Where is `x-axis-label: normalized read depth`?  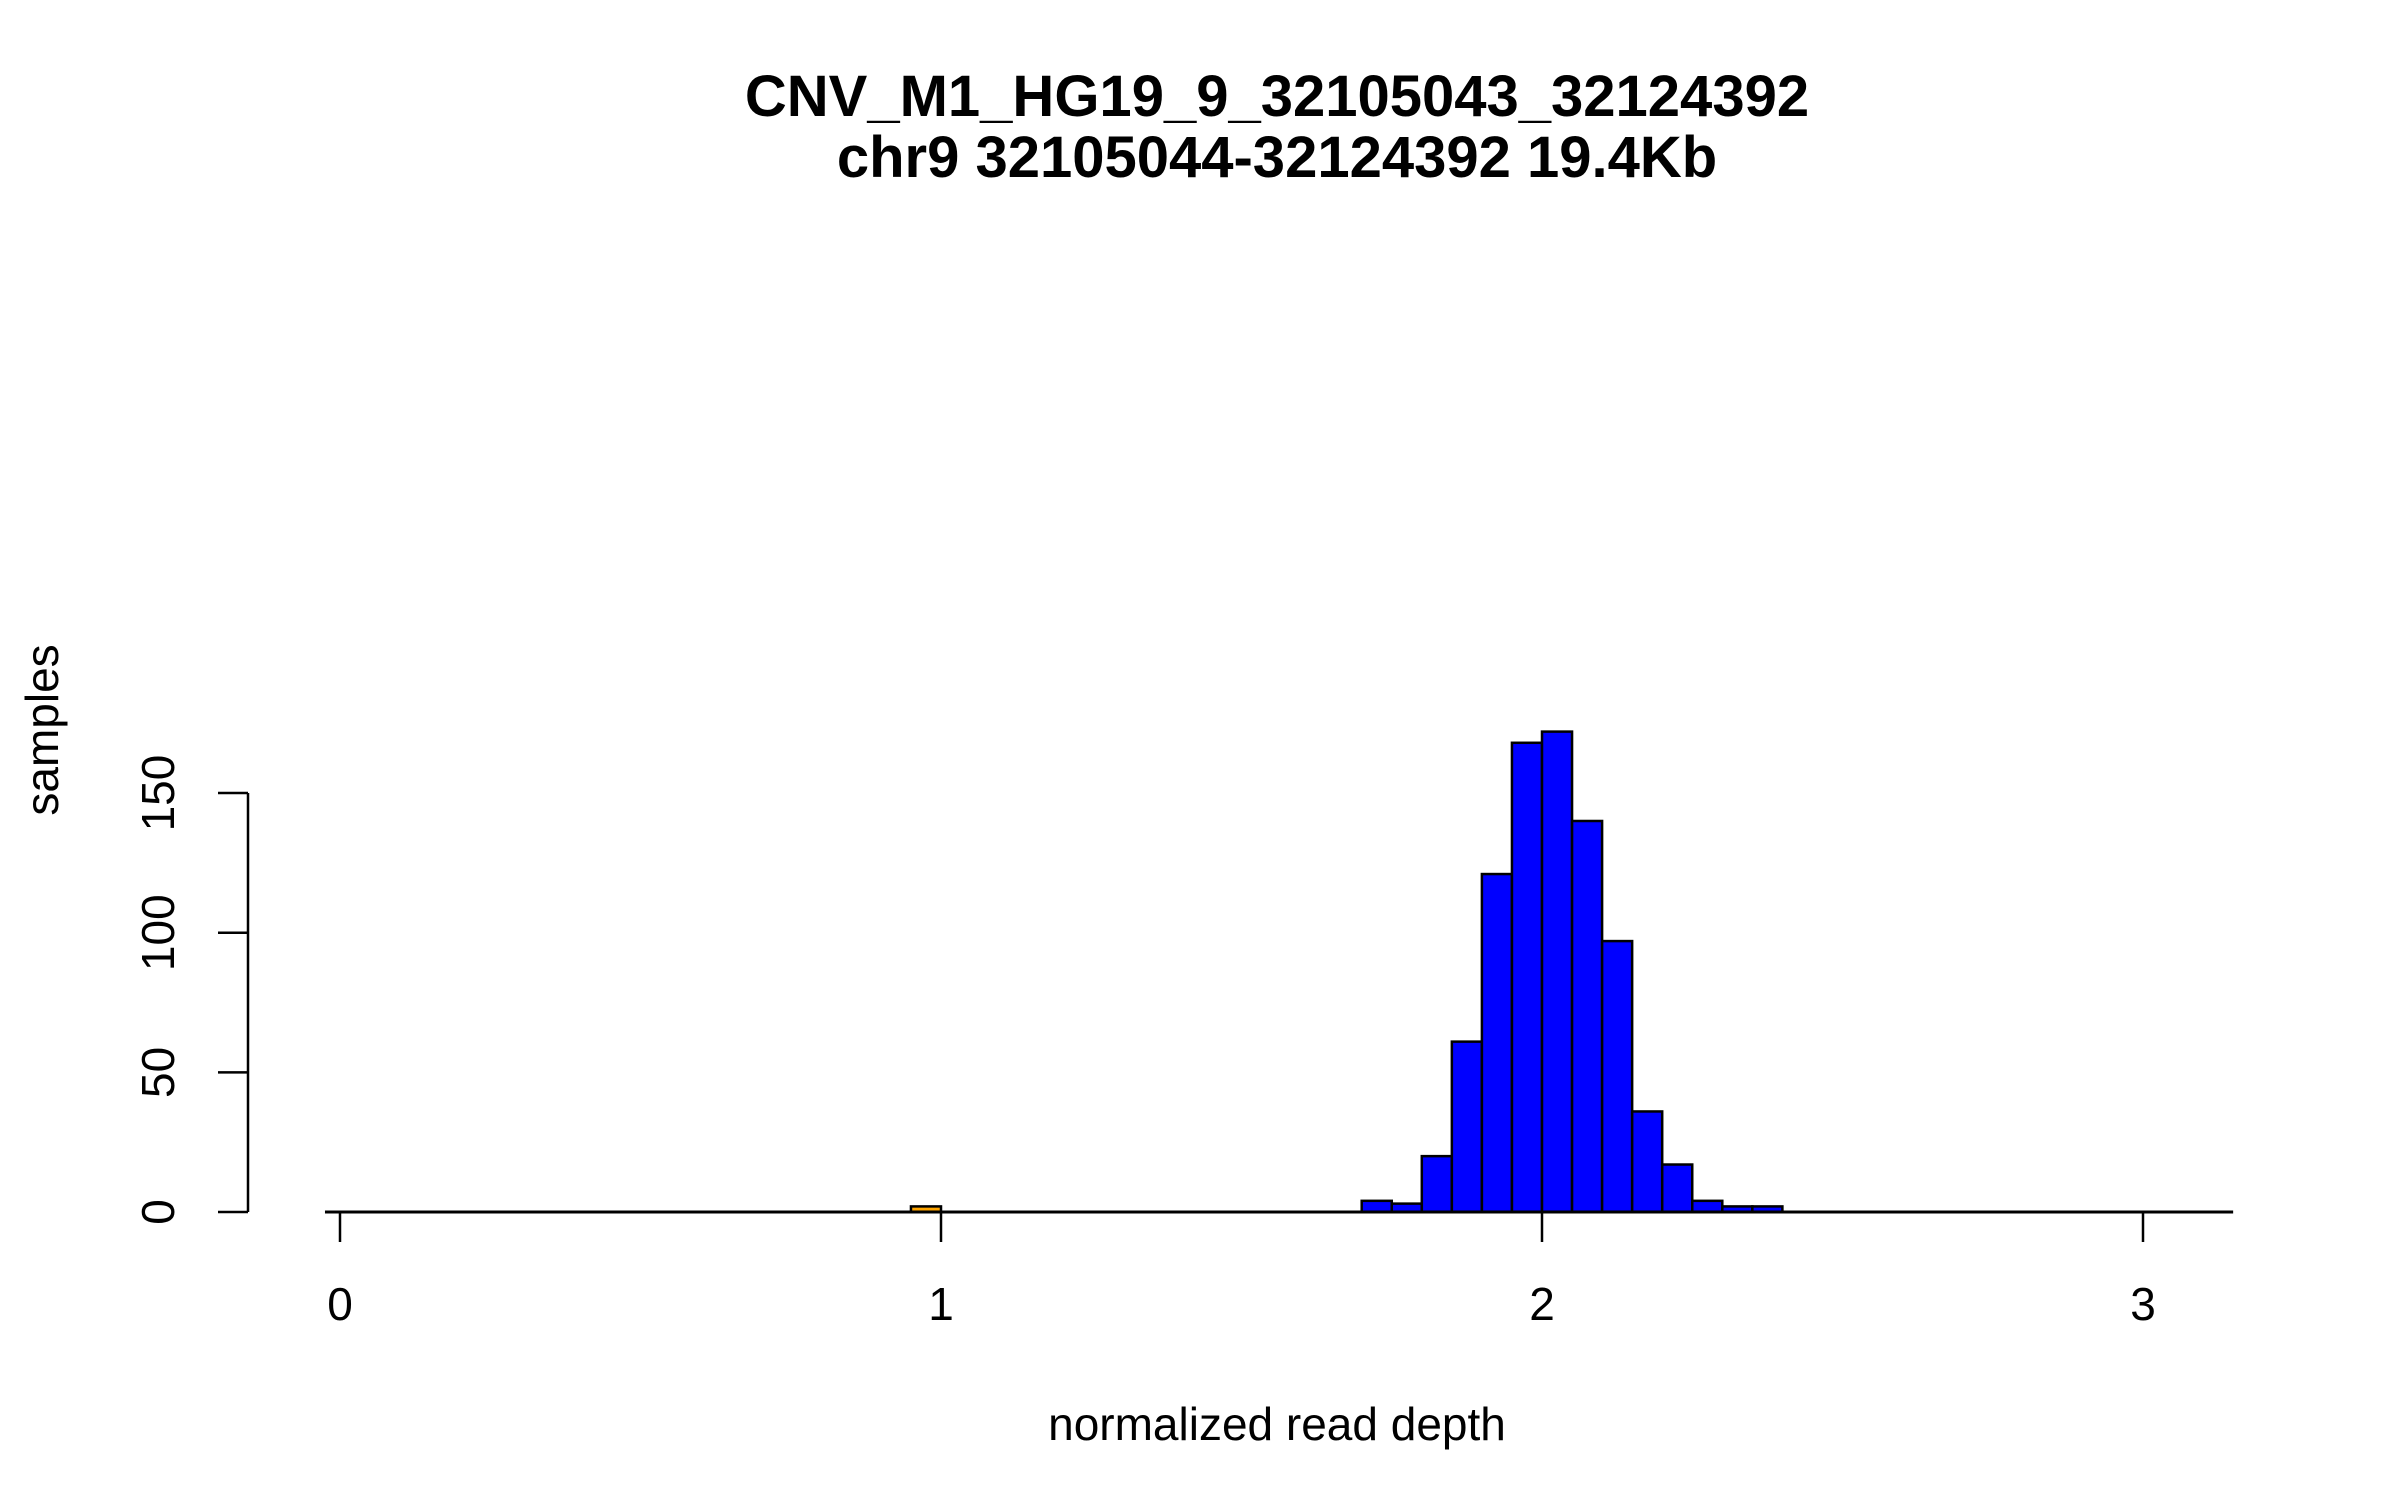 x-axis-label: normalized read depth is located at coordinates (1277, 1424).